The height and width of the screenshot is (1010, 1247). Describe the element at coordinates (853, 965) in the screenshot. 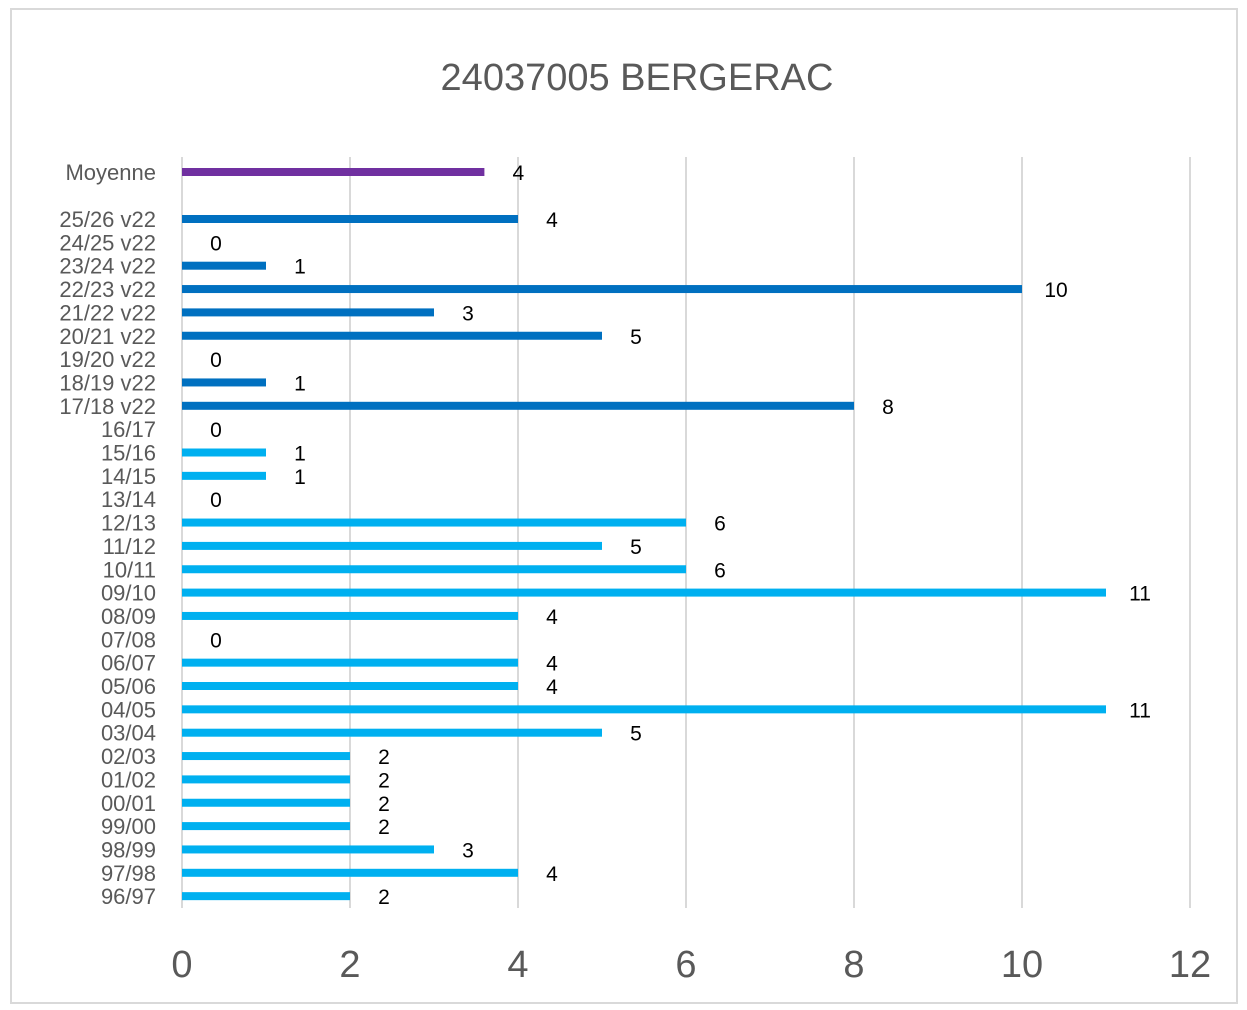

I see `x-tick-label: 8` at that location.